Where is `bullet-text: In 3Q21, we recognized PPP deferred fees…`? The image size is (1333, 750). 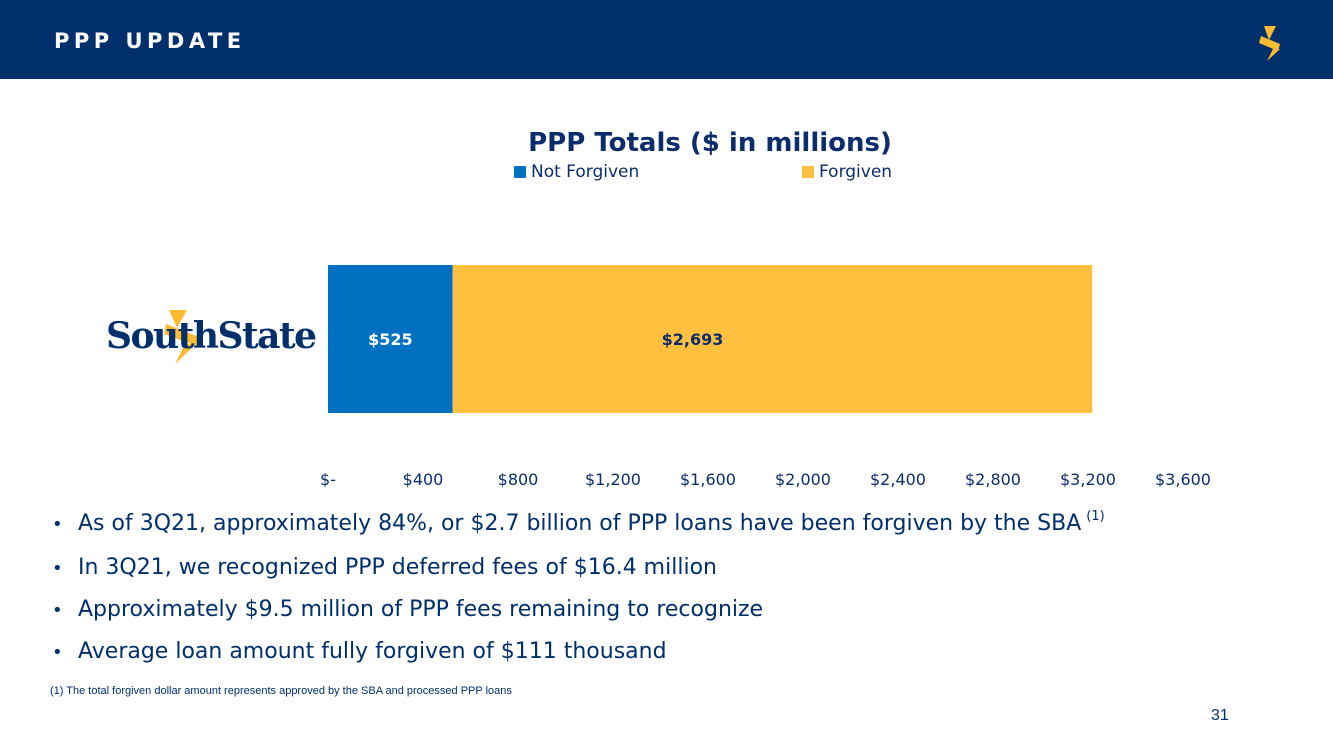 bullet-text: In 3Q21, we recognized PPP deferred fees… is located at coordinates (397, 567).